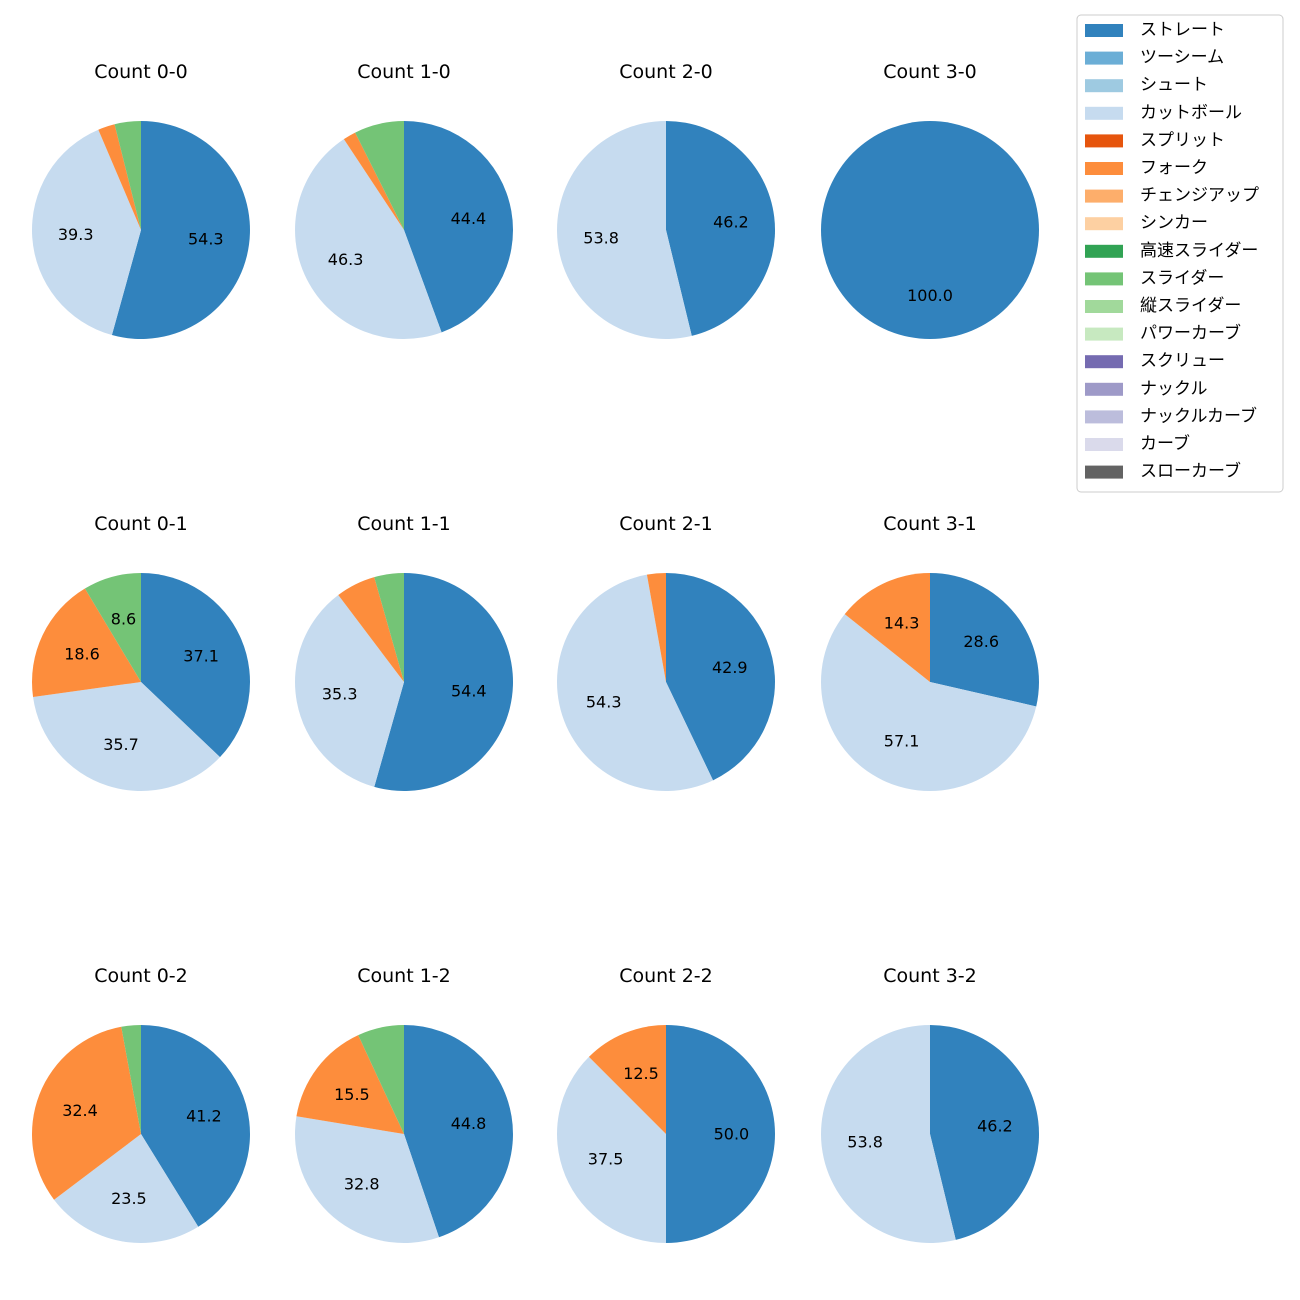 Image resolution: width=1300 pixels, height=1300 pixels. Describe the element at coordinates (121, 744) in the screenshot. I see `pie-pct-label: 35.7` at that location.